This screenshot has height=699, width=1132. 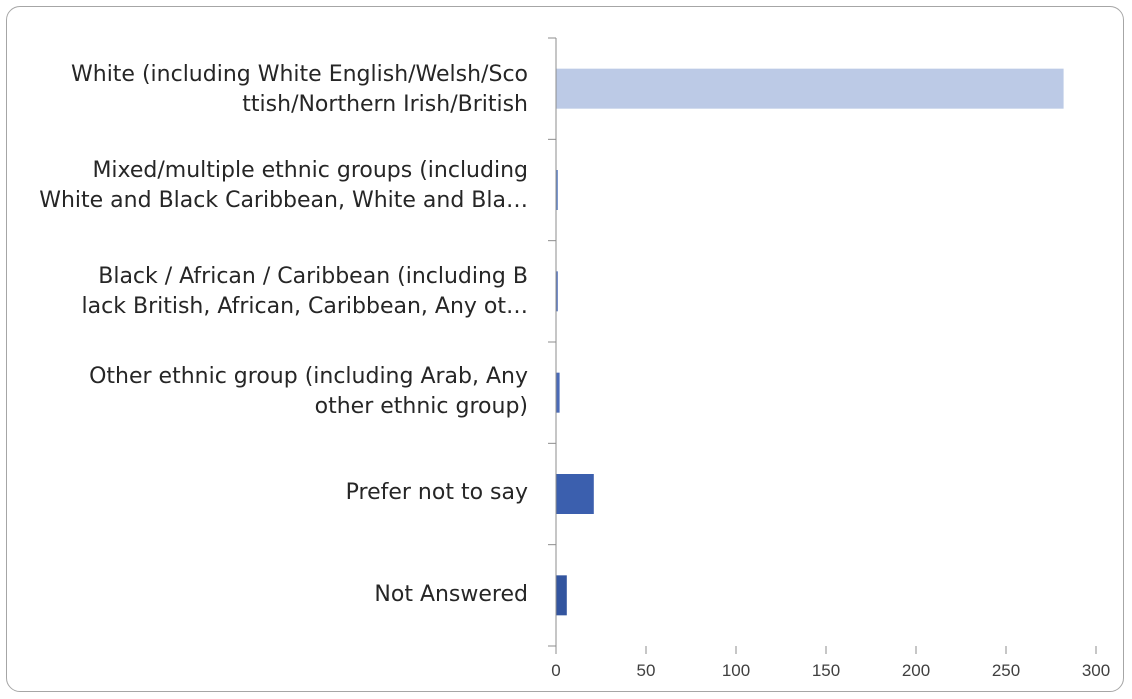 What do you see at coordinates (555, 670) in the screenshot?
I see `x-tick-label: 0` at bounding box center [555, 670].